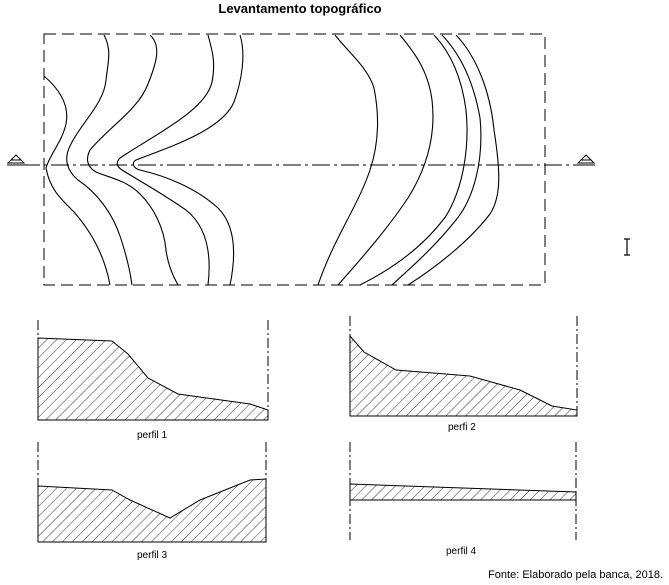  I want to click on profile-1-caption: perfil 1, so click(152, 435).